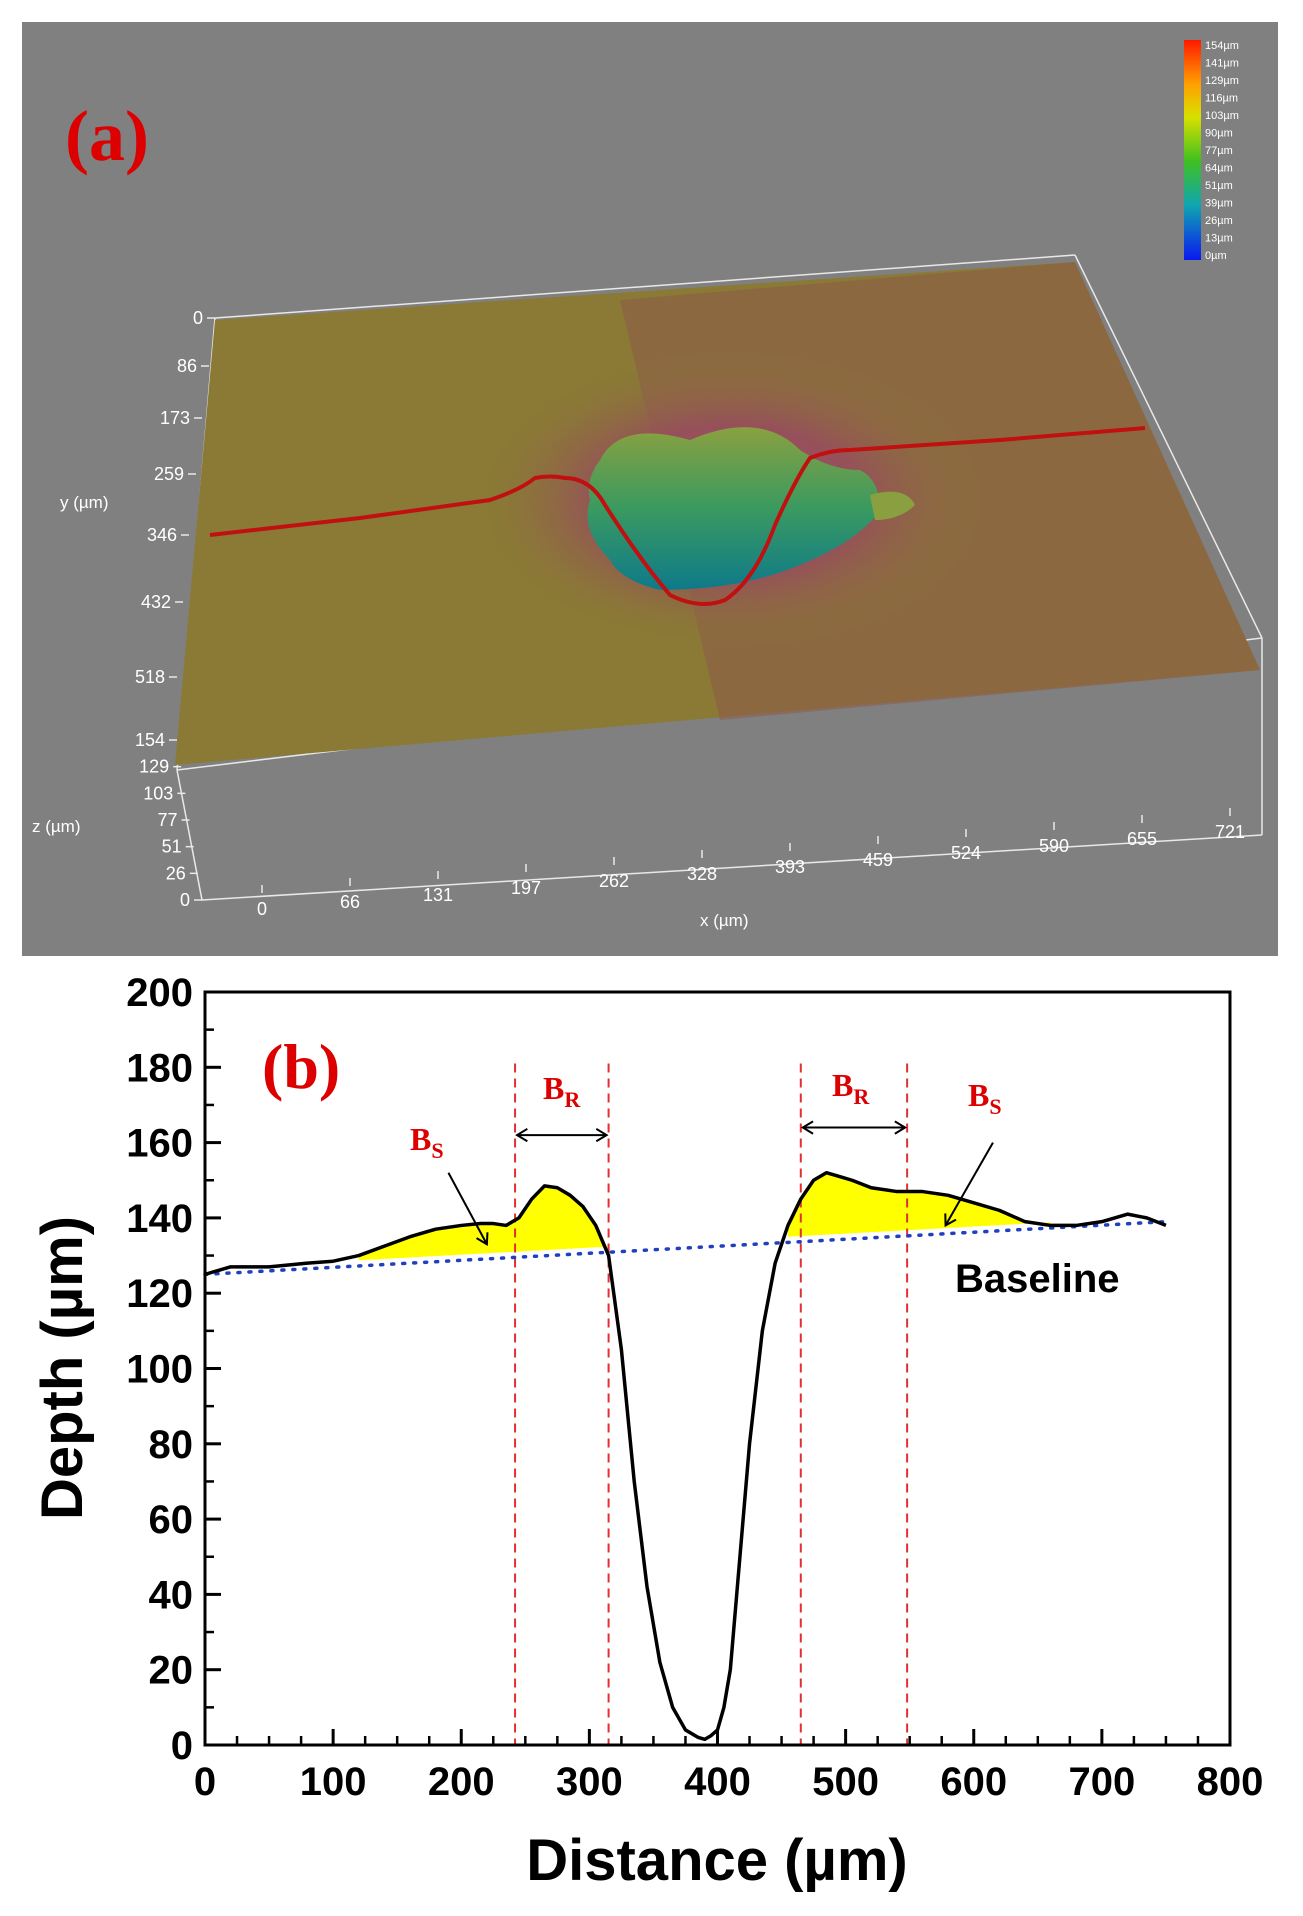 Image resolution: width=1303 pixels, height=1916 pixels. What do you see at coordinates (162, 535) in the screenshot?
I see `y-tick-label-a: 346` at bounding box center [162, 535].